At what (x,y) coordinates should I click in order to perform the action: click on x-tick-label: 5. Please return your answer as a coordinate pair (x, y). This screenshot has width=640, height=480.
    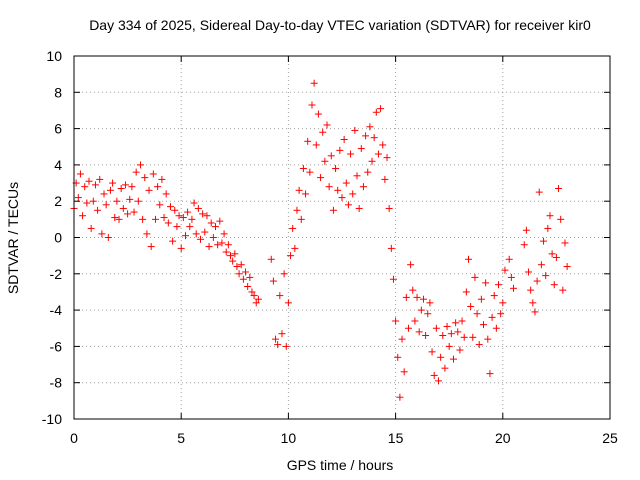
    Looking at the image, I should click on (181, 438).